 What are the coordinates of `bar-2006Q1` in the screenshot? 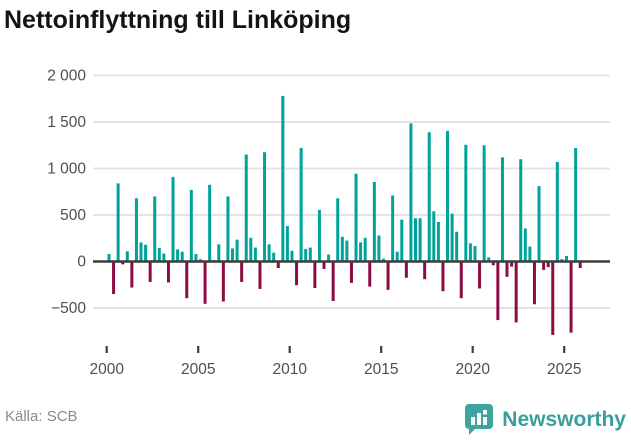 It's located at (219, 253).